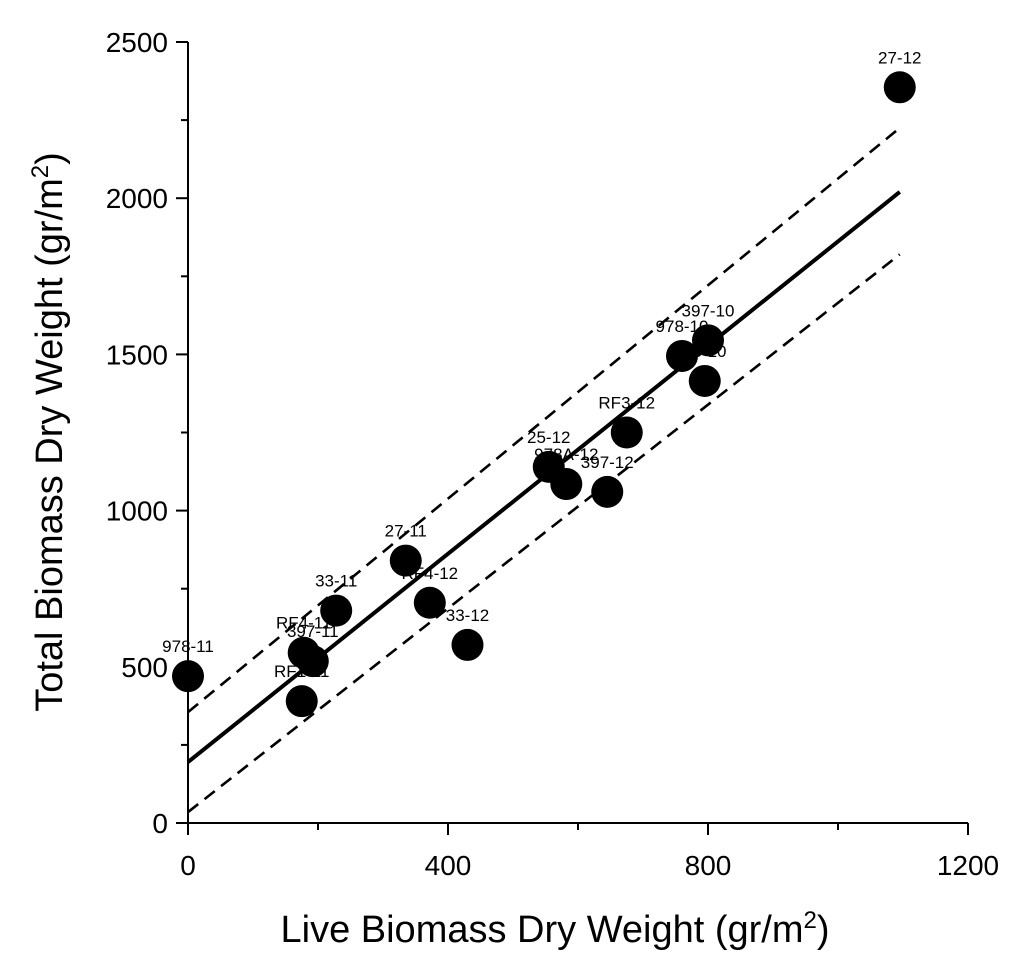  I want to click on data-point-label: 397-10, so click(708, 310).